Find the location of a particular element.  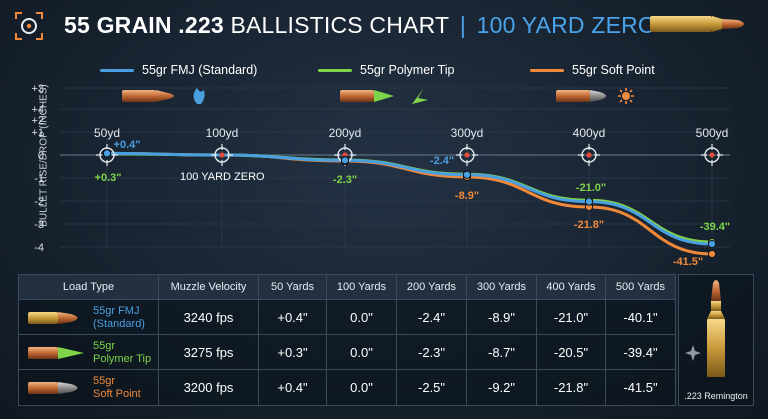

header-100-yards: 100 Yards is located at coordinates (362, 287).